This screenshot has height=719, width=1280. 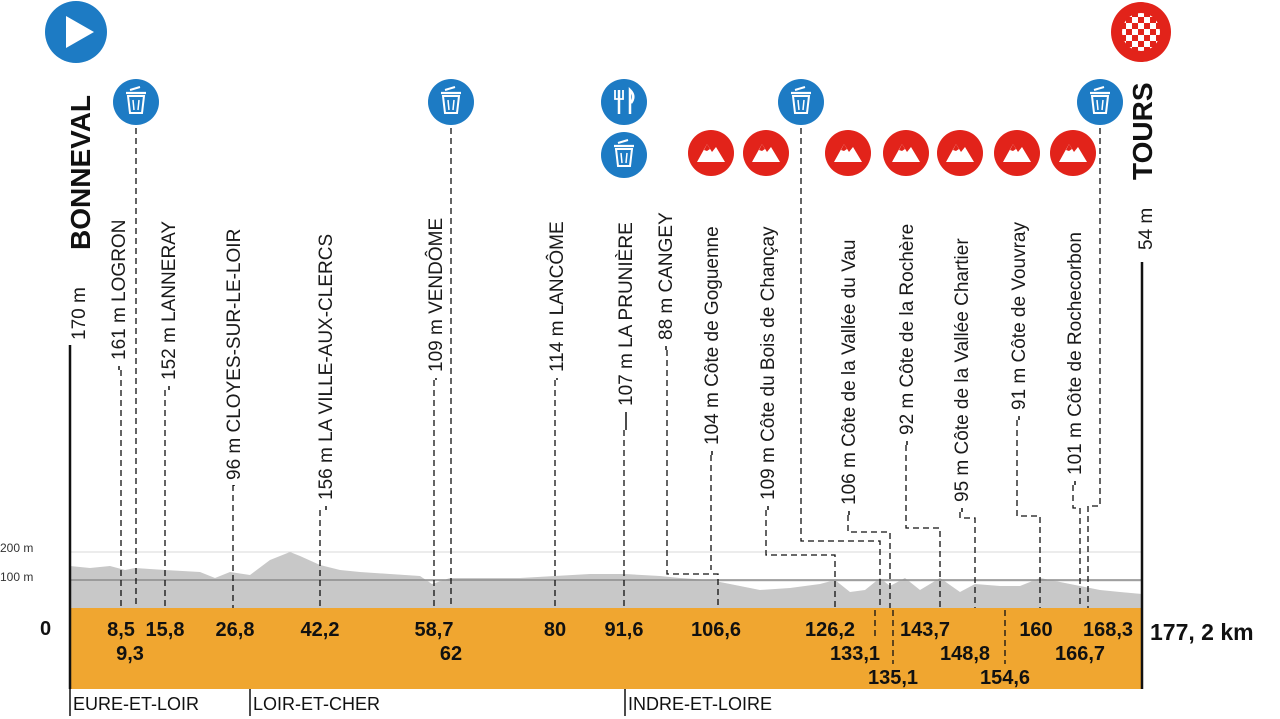 What do you see at coordinates (1080, 654) in the screenshot?
I see `km-label: 166,7` at bounding box center [1080, 654].